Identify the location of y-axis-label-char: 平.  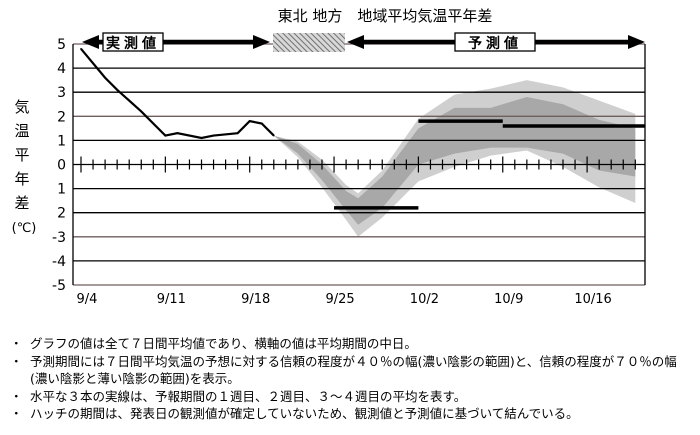
(21, 155).